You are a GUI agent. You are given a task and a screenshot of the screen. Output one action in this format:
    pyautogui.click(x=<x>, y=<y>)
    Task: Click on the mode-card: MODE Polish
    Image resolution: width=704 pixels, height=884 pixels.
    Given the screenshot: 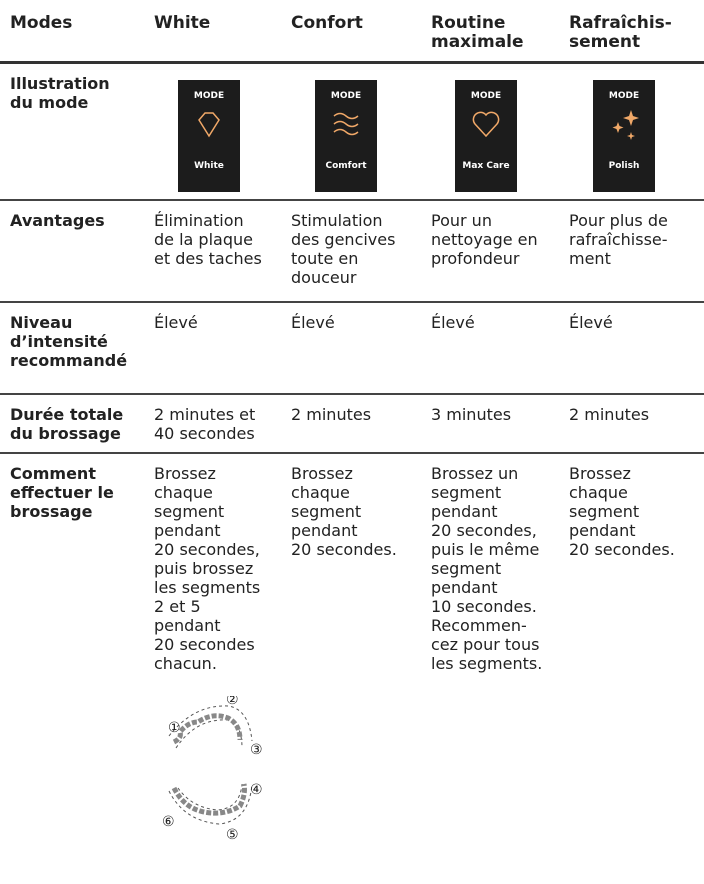 What is the action you would take?
    pyautogui.click(x=624, y=135)
    